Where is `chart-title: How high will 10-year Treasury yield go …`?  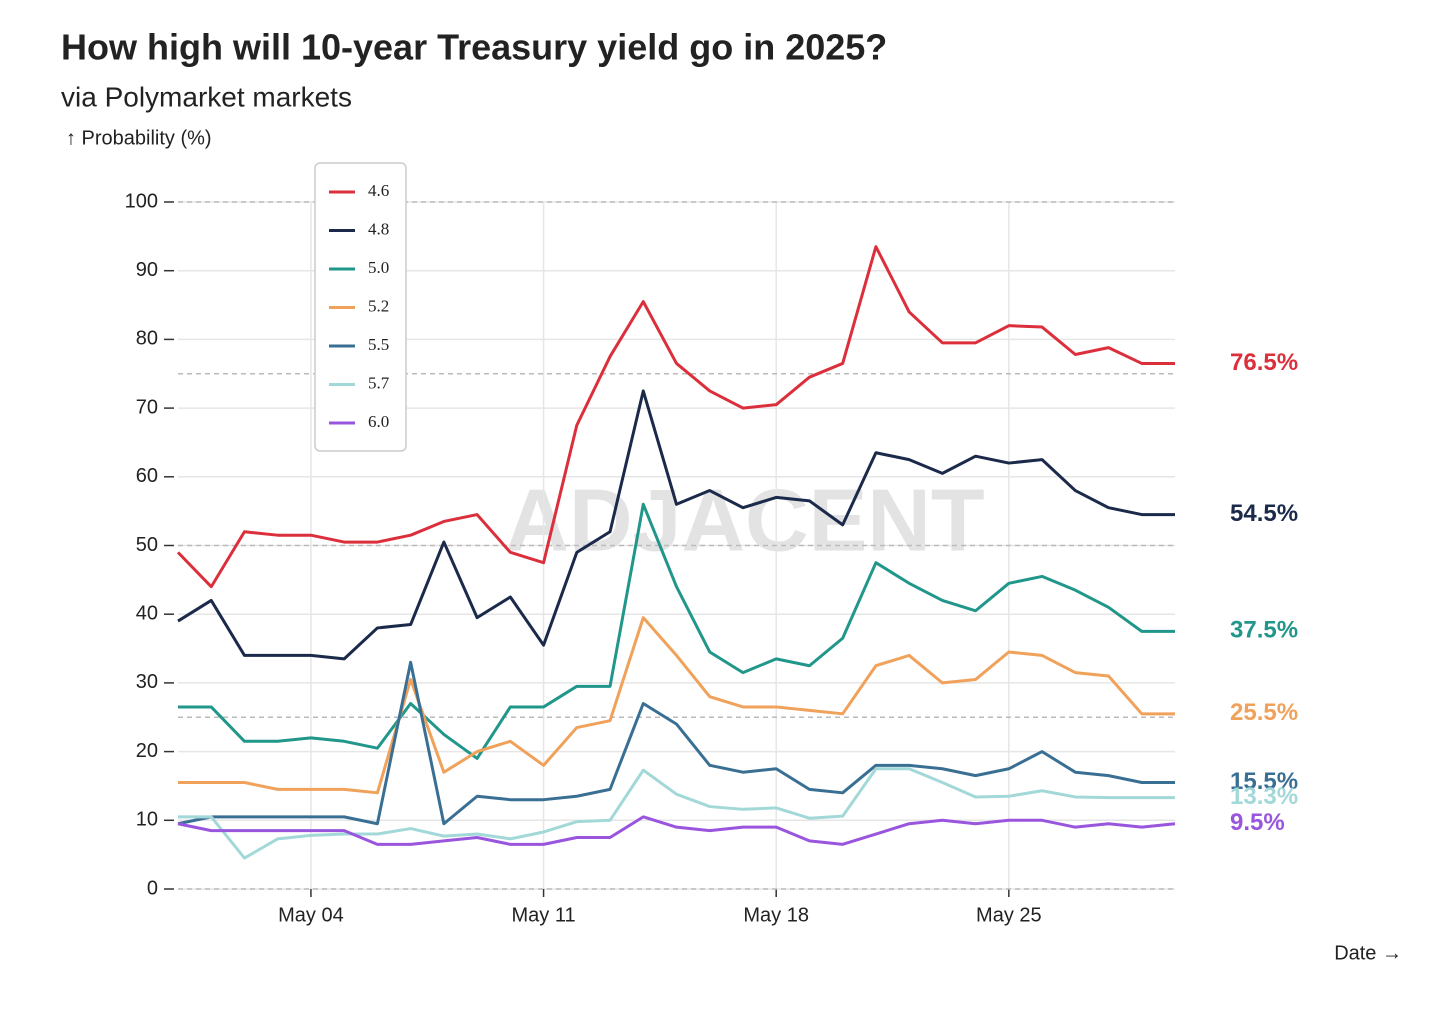
chart-title: How high will 10-year Treasury yield go … is located at coordinates (474, 47).